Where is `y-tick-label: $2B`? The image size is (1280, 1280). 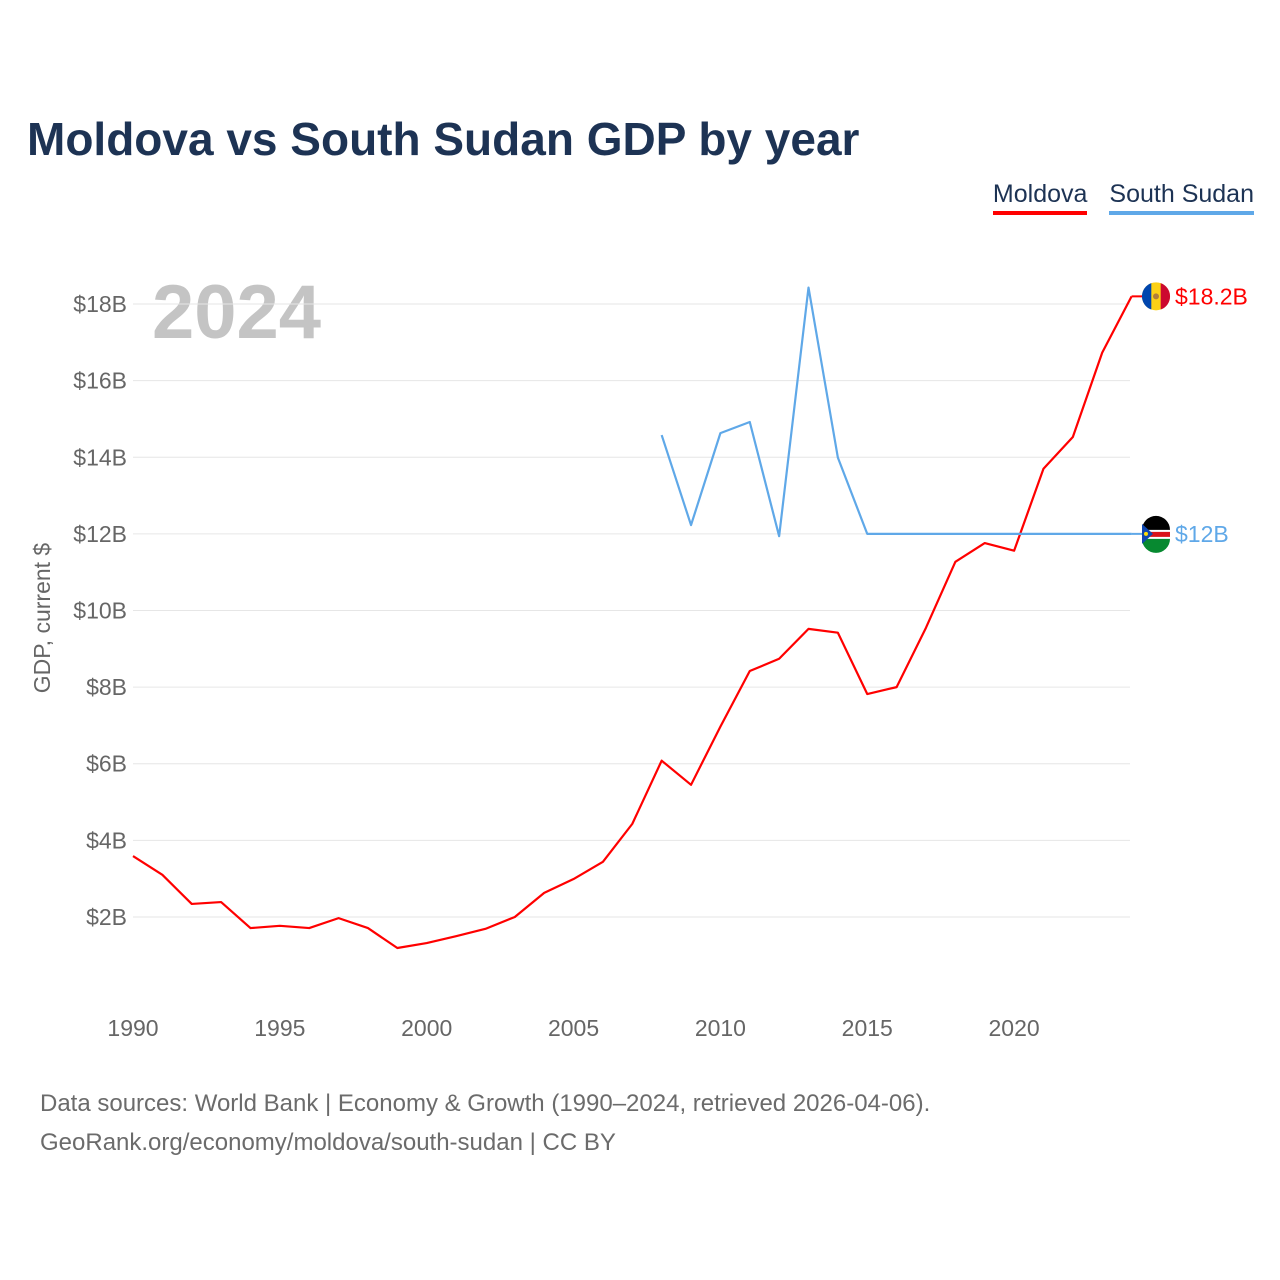 y-tick-label: $2B is located at coordinates (106, 917).